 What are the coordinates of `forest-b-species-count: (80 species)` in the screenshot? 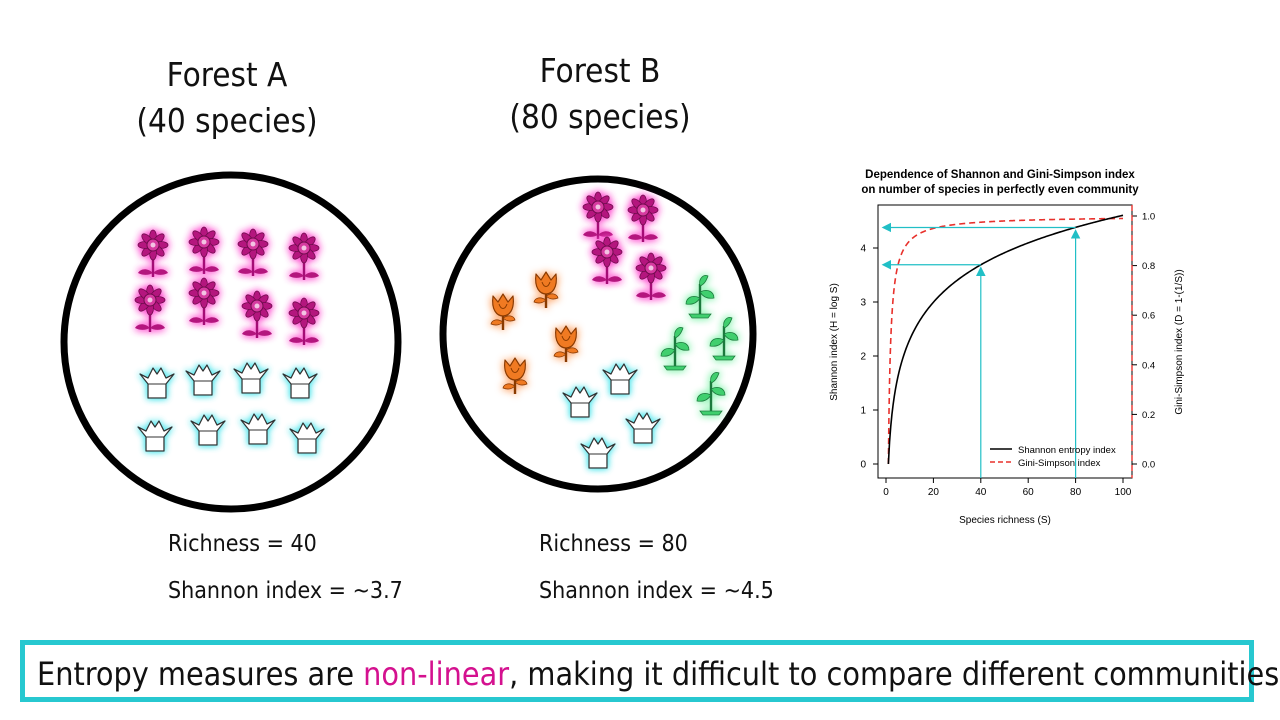 It's located at (600, 116).